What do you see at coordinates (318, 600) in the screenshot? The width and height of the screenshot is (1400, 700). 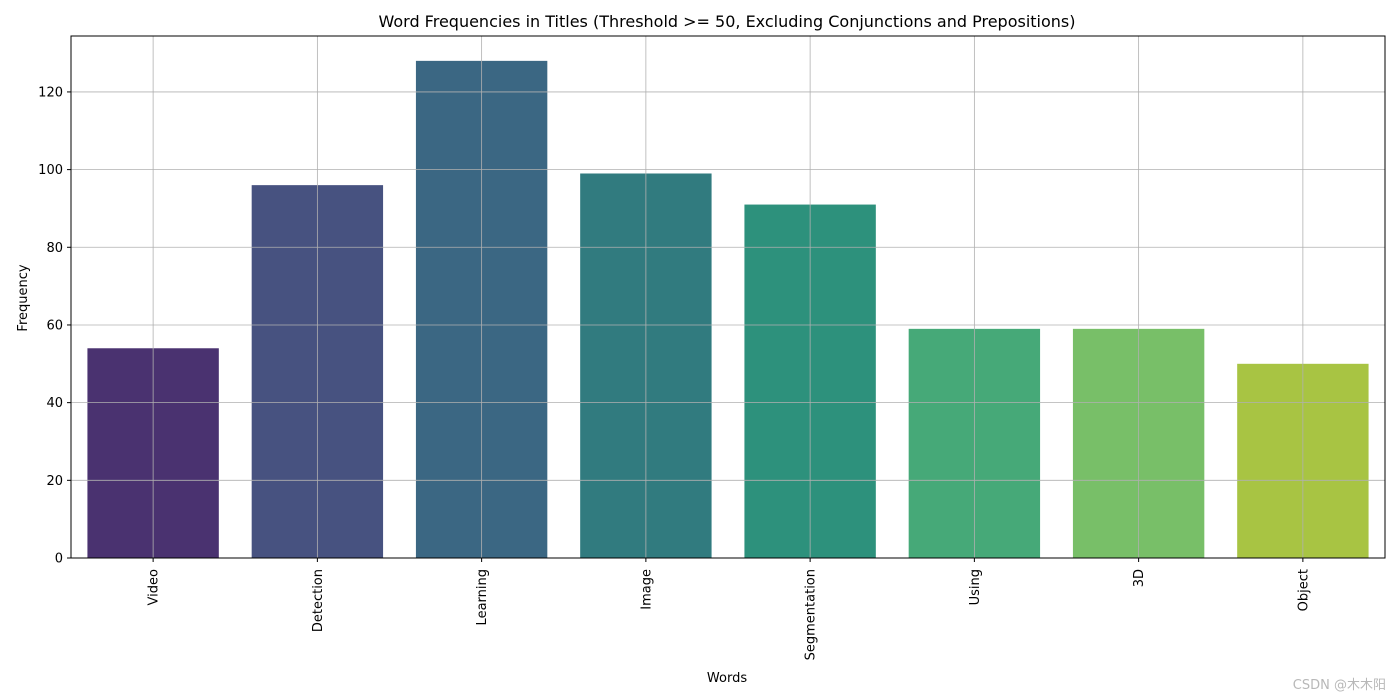 I see `x-tick-label: Detection` at bounding box center [318, 600].